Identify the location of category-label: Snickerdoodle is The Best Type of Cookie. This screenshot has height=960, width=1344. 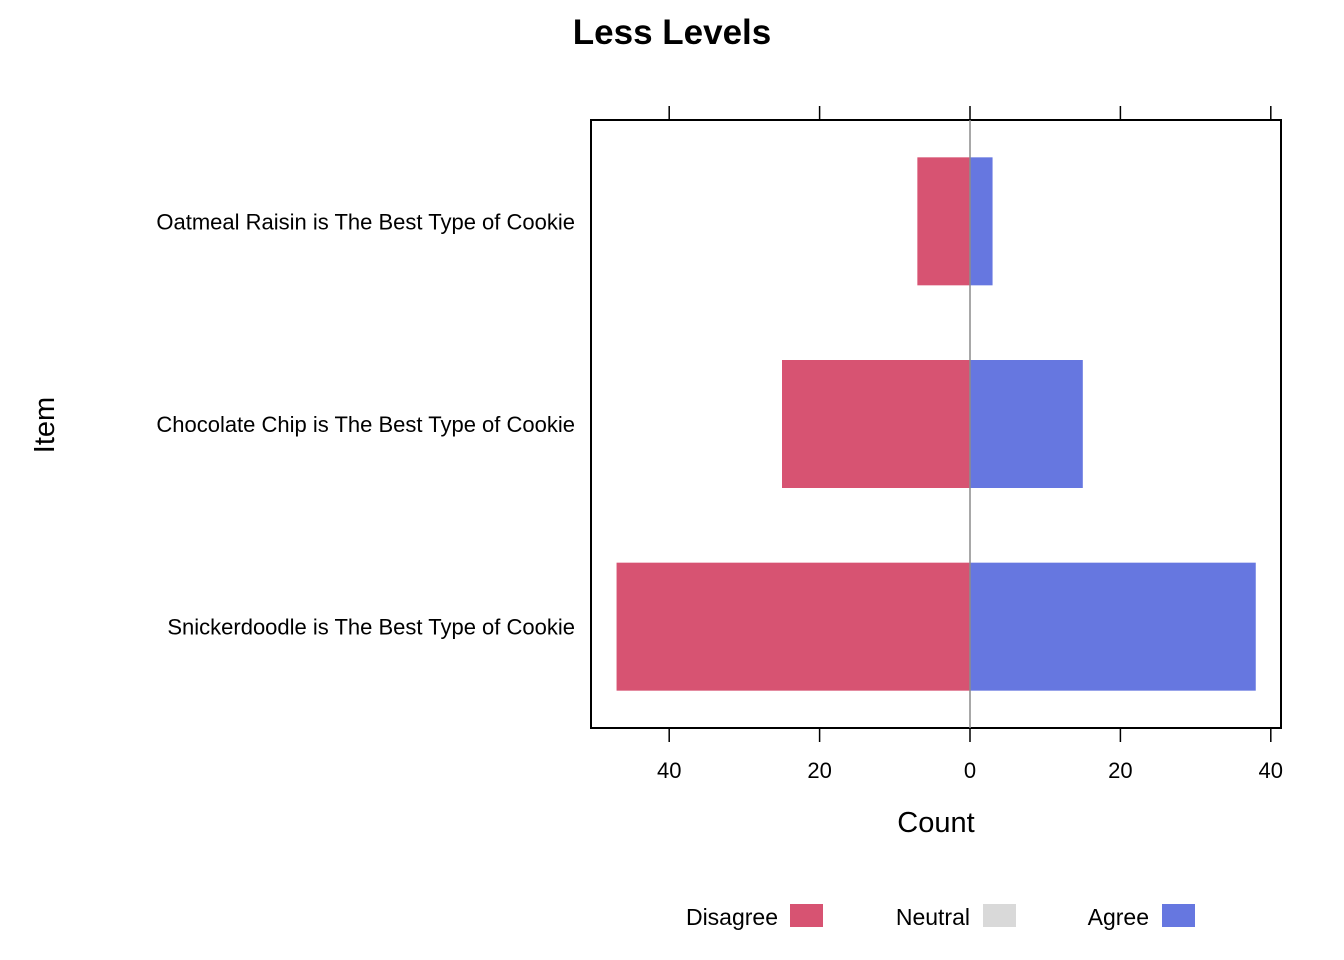
(371, 627).